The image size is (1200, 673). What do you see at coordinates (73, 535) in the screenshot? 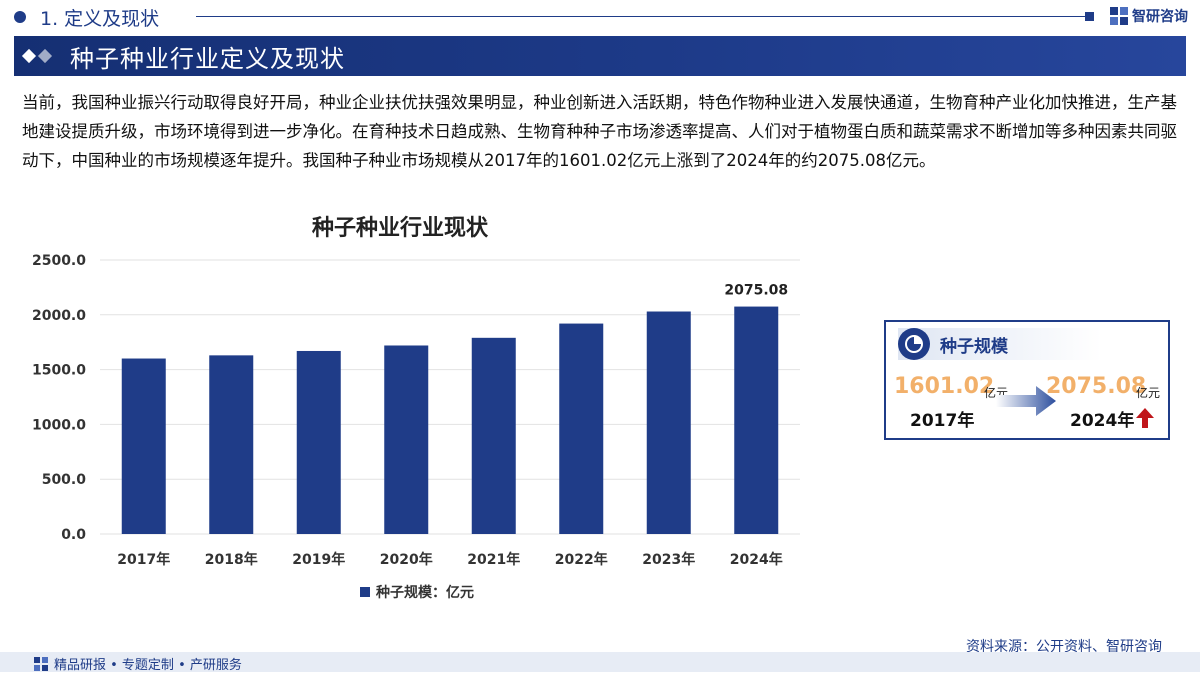
I see `y-tick-label: 0.0` at bounding box center [73, 535].